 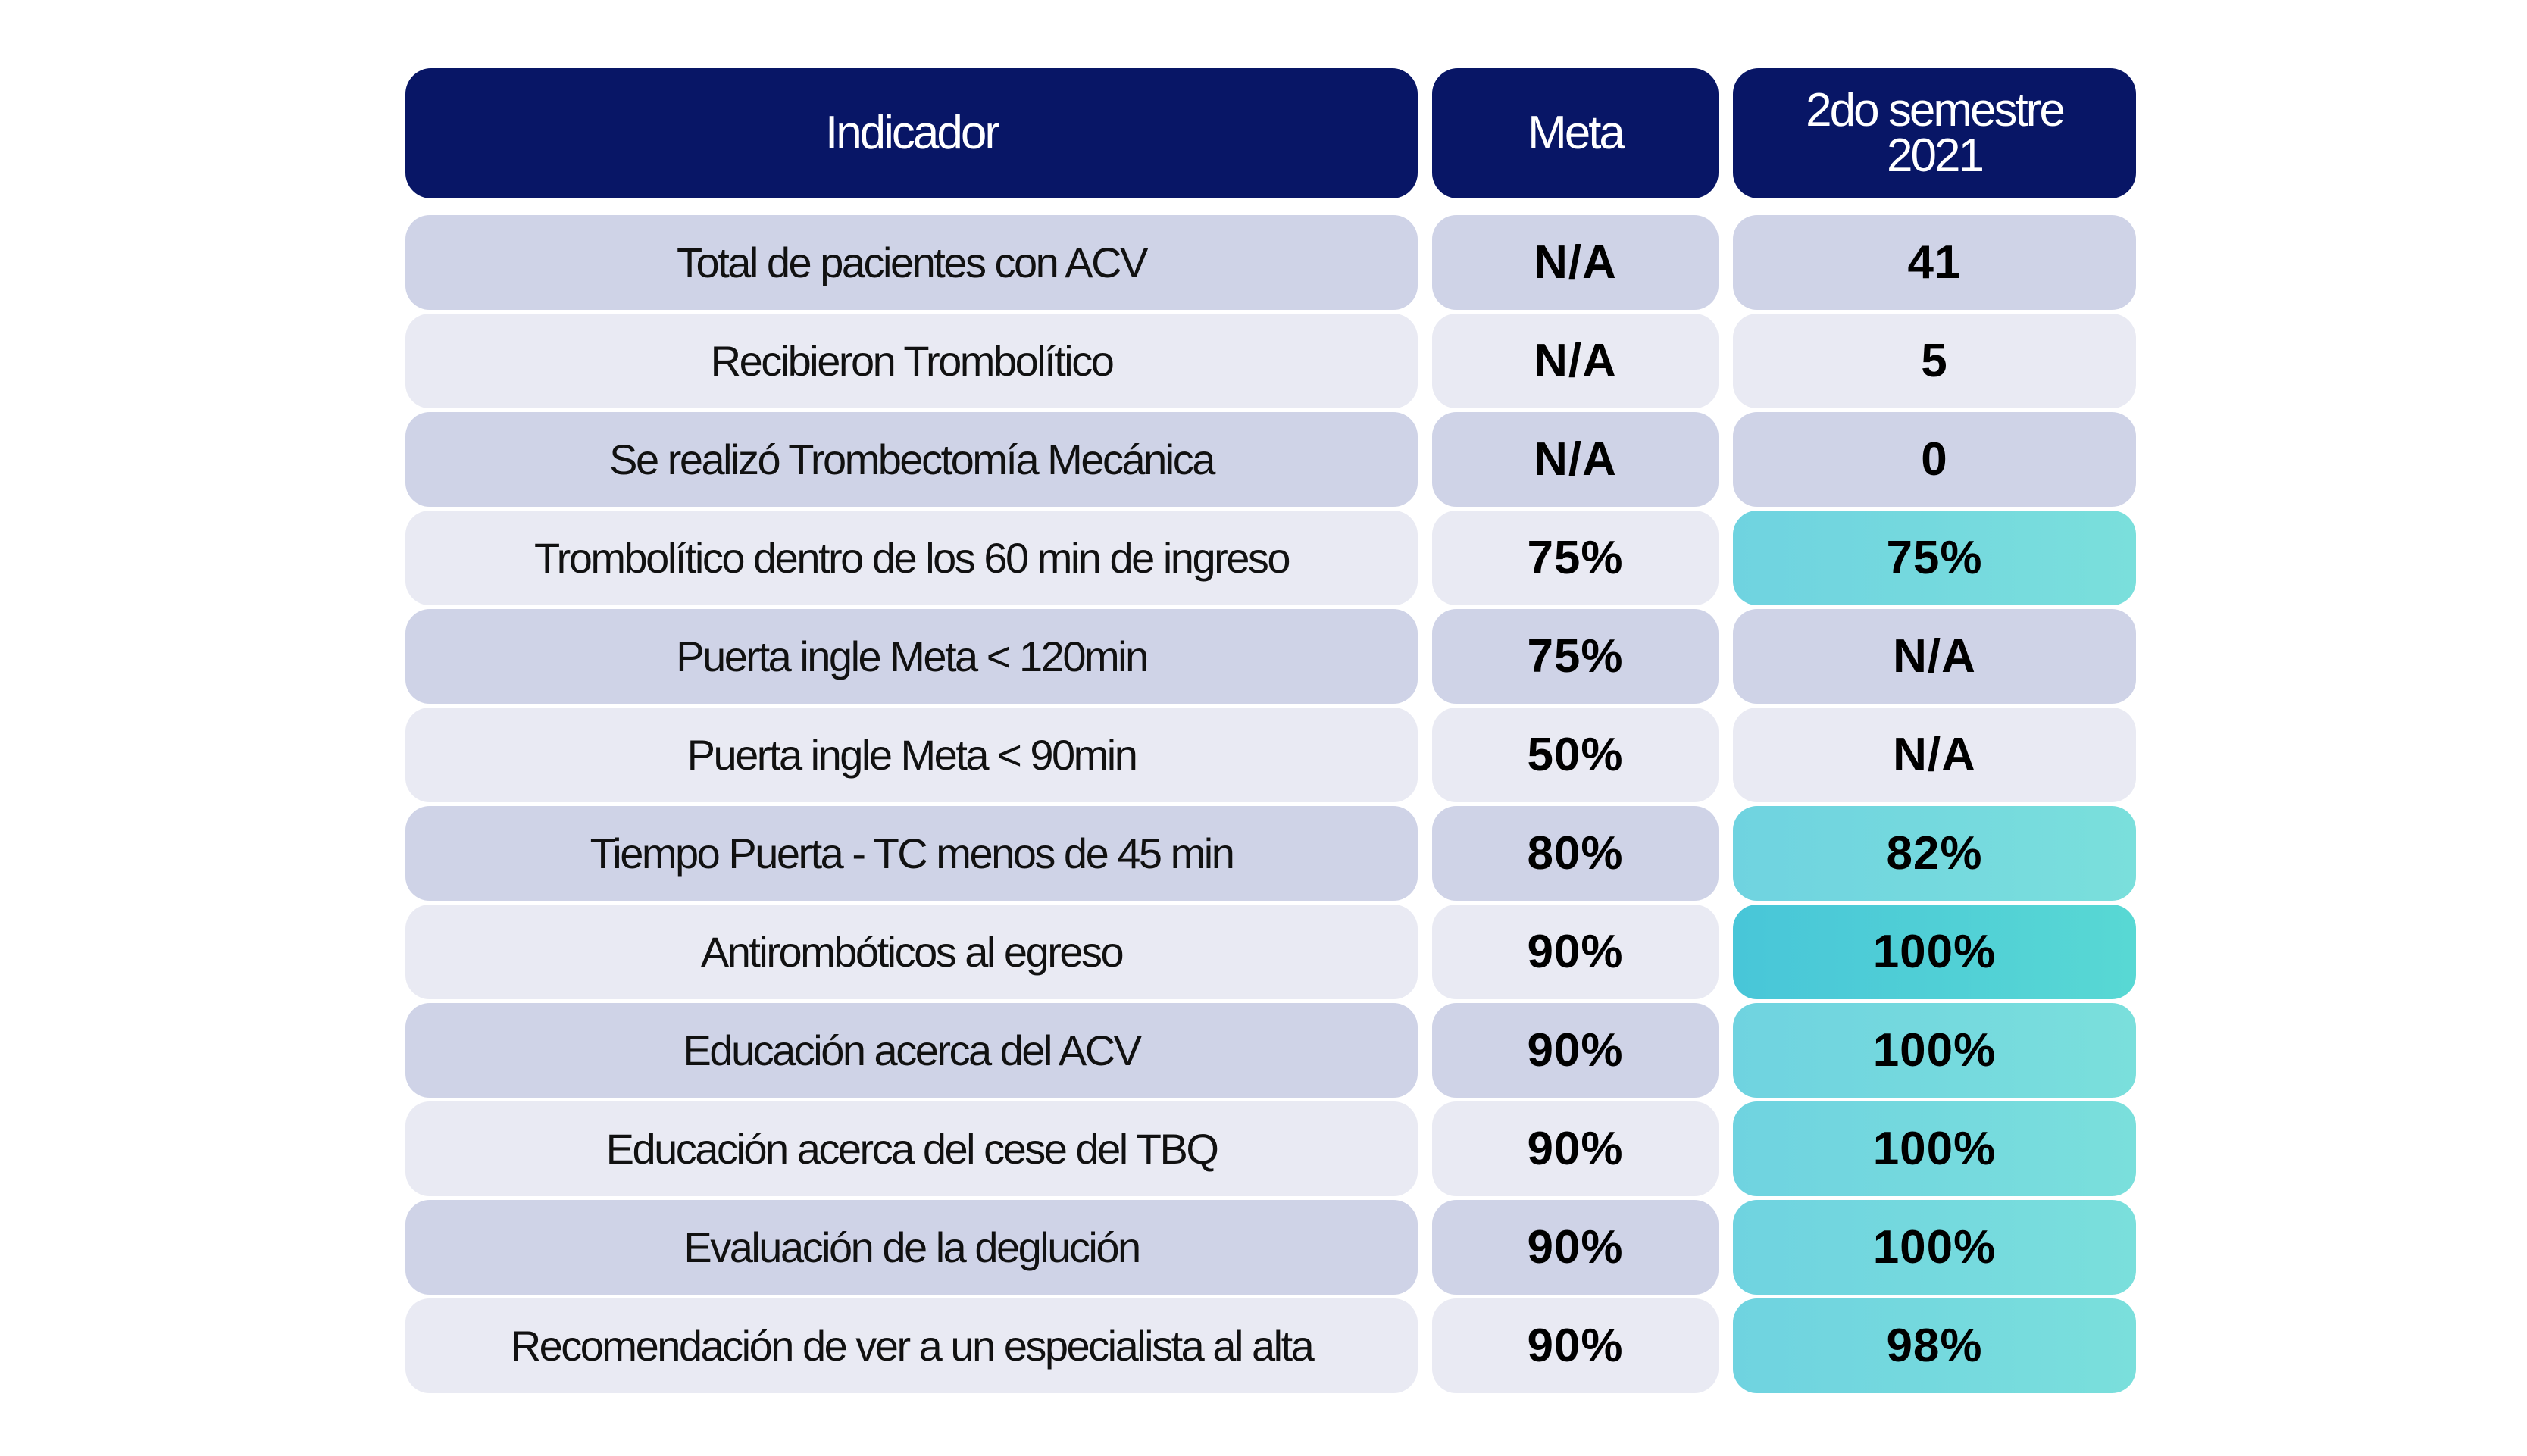 I want to click on indicador-cell: Total de pacientes con ACV, so click(x=912, y=262).